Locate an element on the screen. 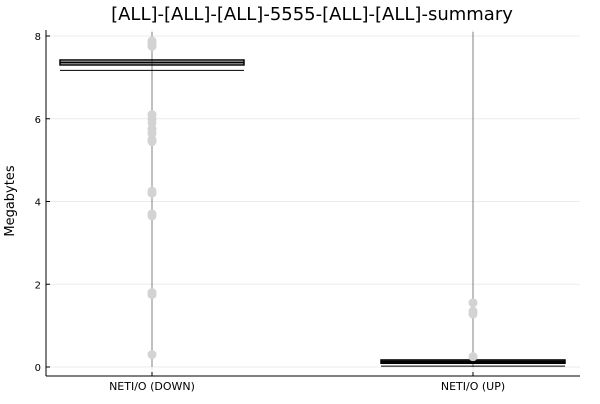 This screenshot has height=404, width=600. x-tick-label: NETI/O (UP) is located at coordinates (473, 386).